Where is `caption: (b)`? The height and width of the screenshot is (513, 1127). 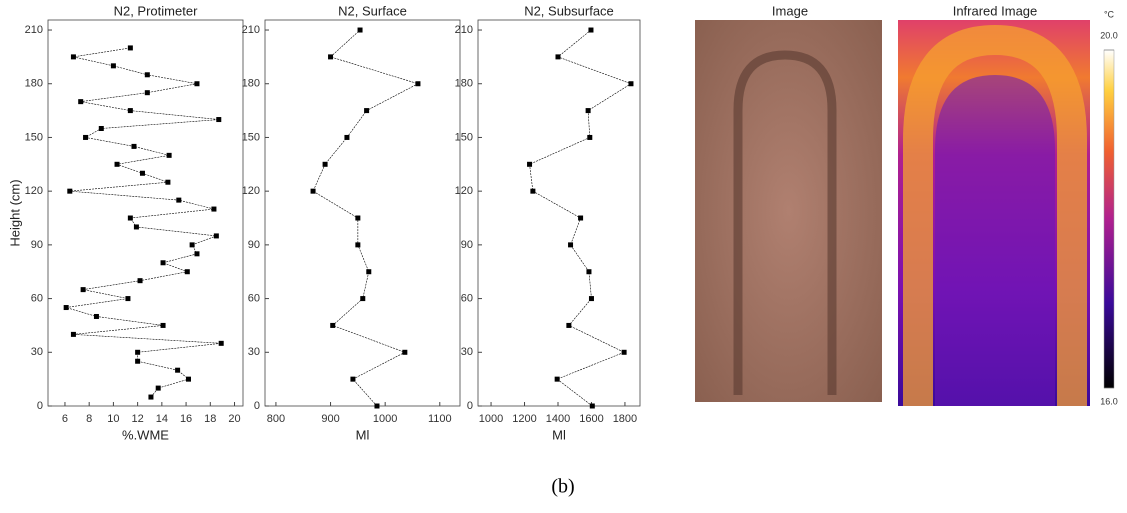
caption: (b) is located at coordinates (562, 487).